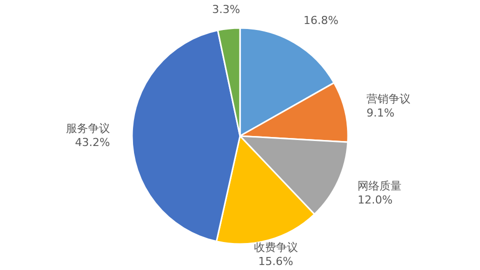  Describe the element at coordinates (320, 21) in the screenshot. I see `data-label: 16.8%` at that location.